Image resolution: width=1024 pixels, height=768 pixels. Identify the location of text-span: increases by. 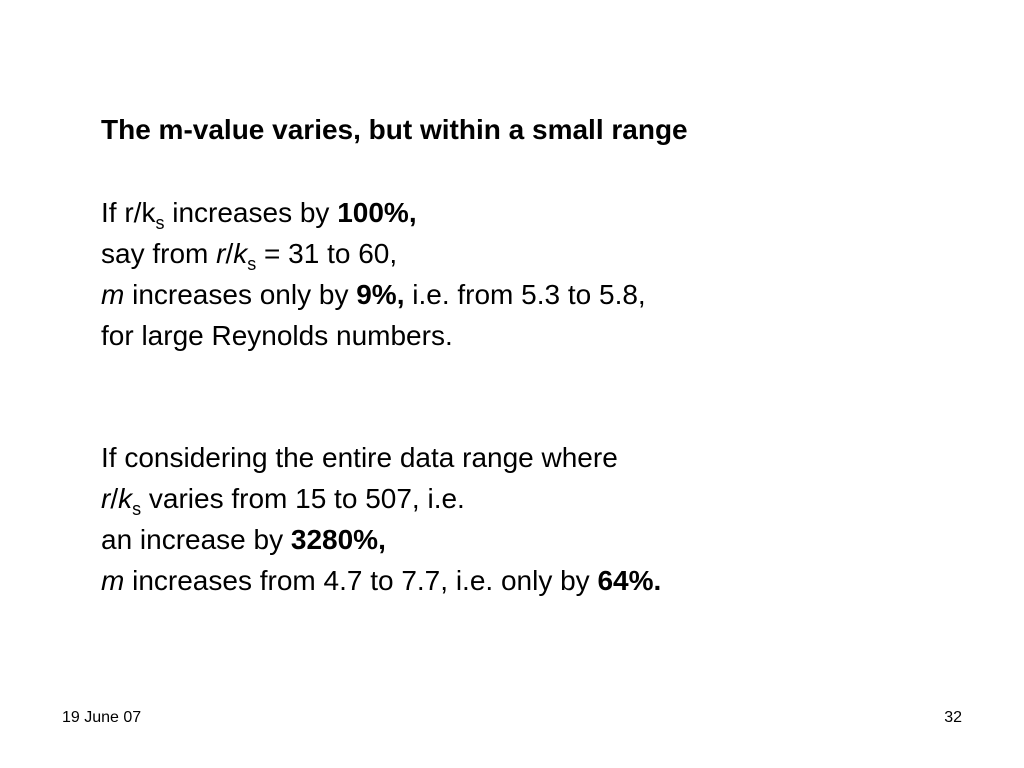
(251, 212).